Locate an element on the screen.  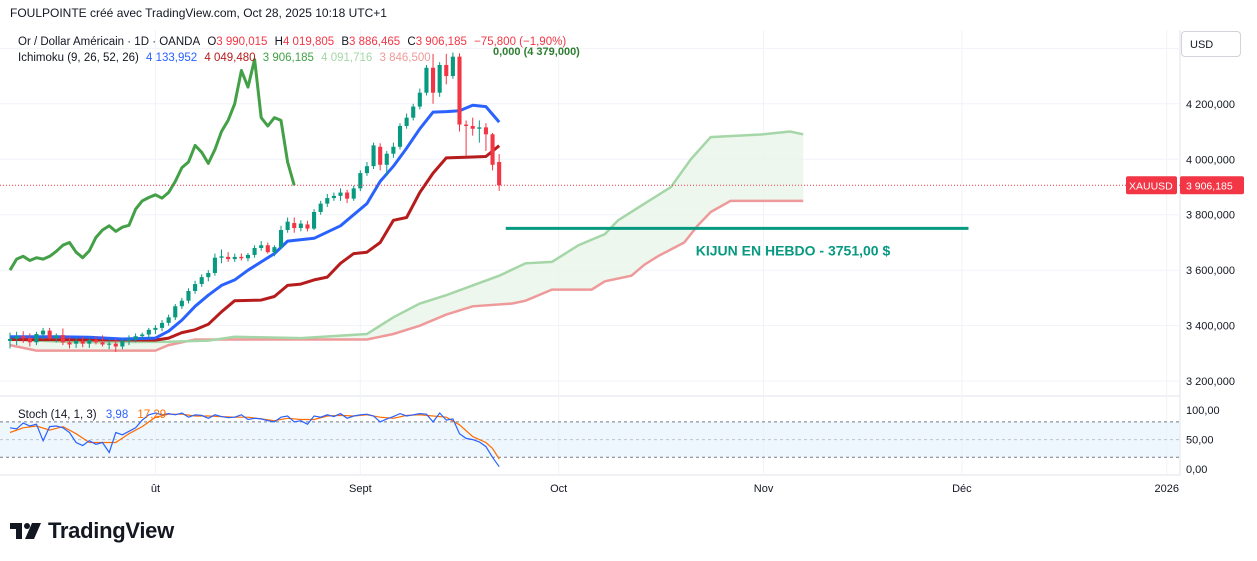
price-badge-label: 3 906,185 is located at coordinates (1209, 186).